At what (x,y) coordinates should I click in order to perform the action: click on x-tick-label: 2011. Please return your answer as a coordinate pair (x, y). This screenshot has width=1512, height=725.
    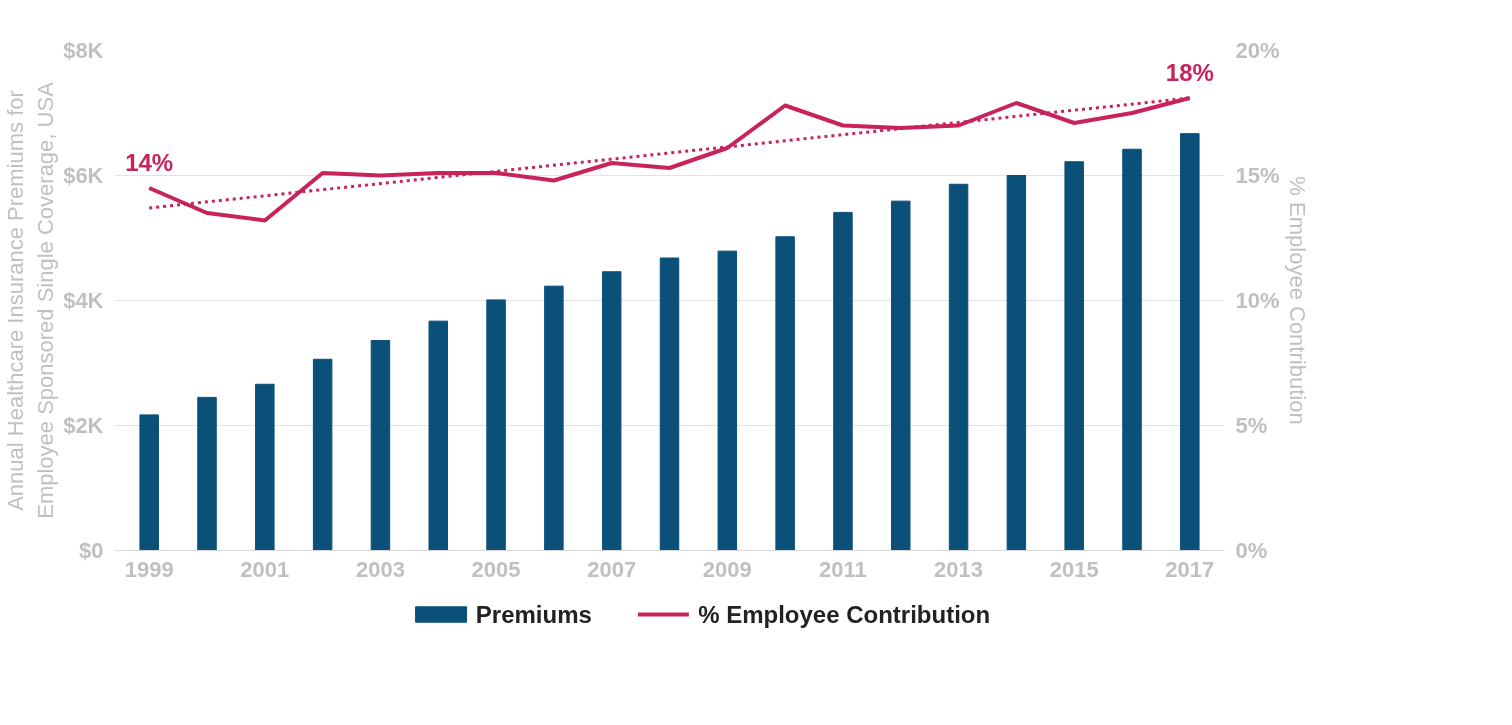
    Looking at the image, I should click on (843, 569).